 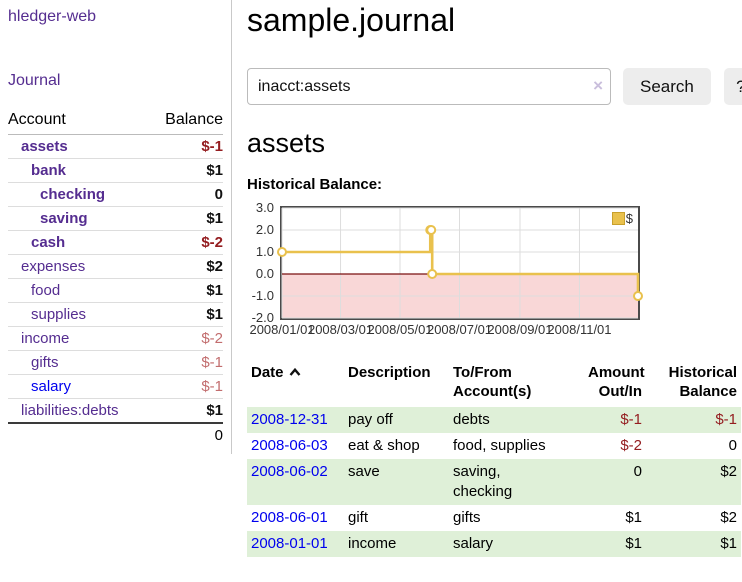 What do you see at coordinates (618, 218) in the screenshot?
I see `legend-swatch-icon` at bounding box center [618, 218].